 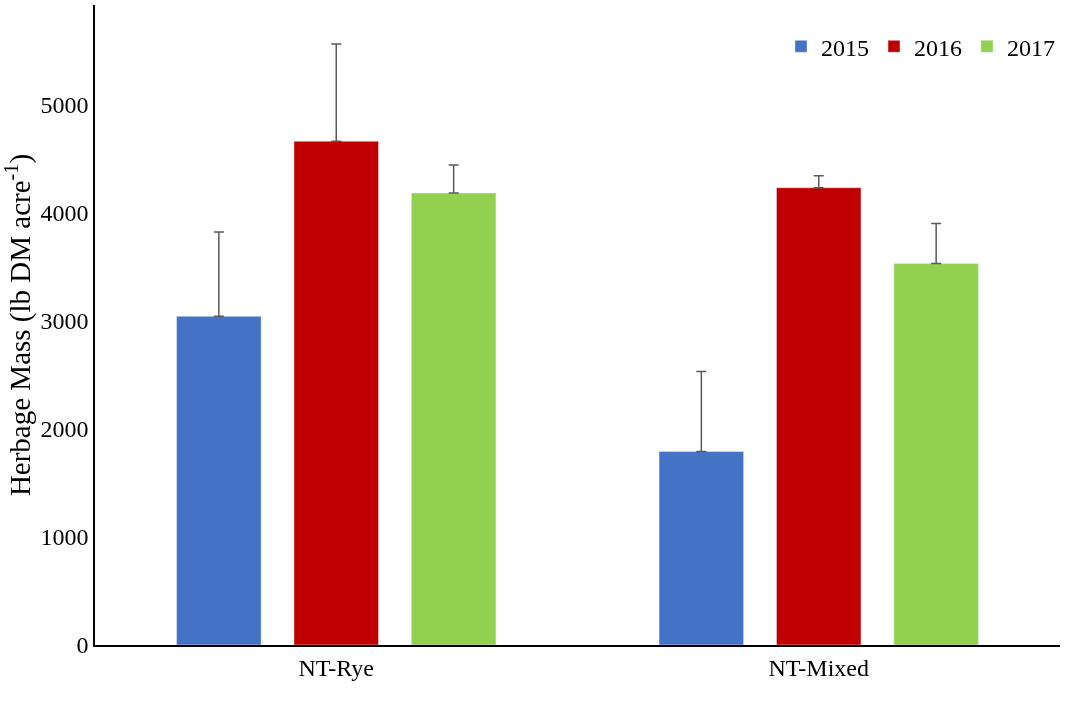 I want to click on legend-label: 2015, so click(x=845, y=47).